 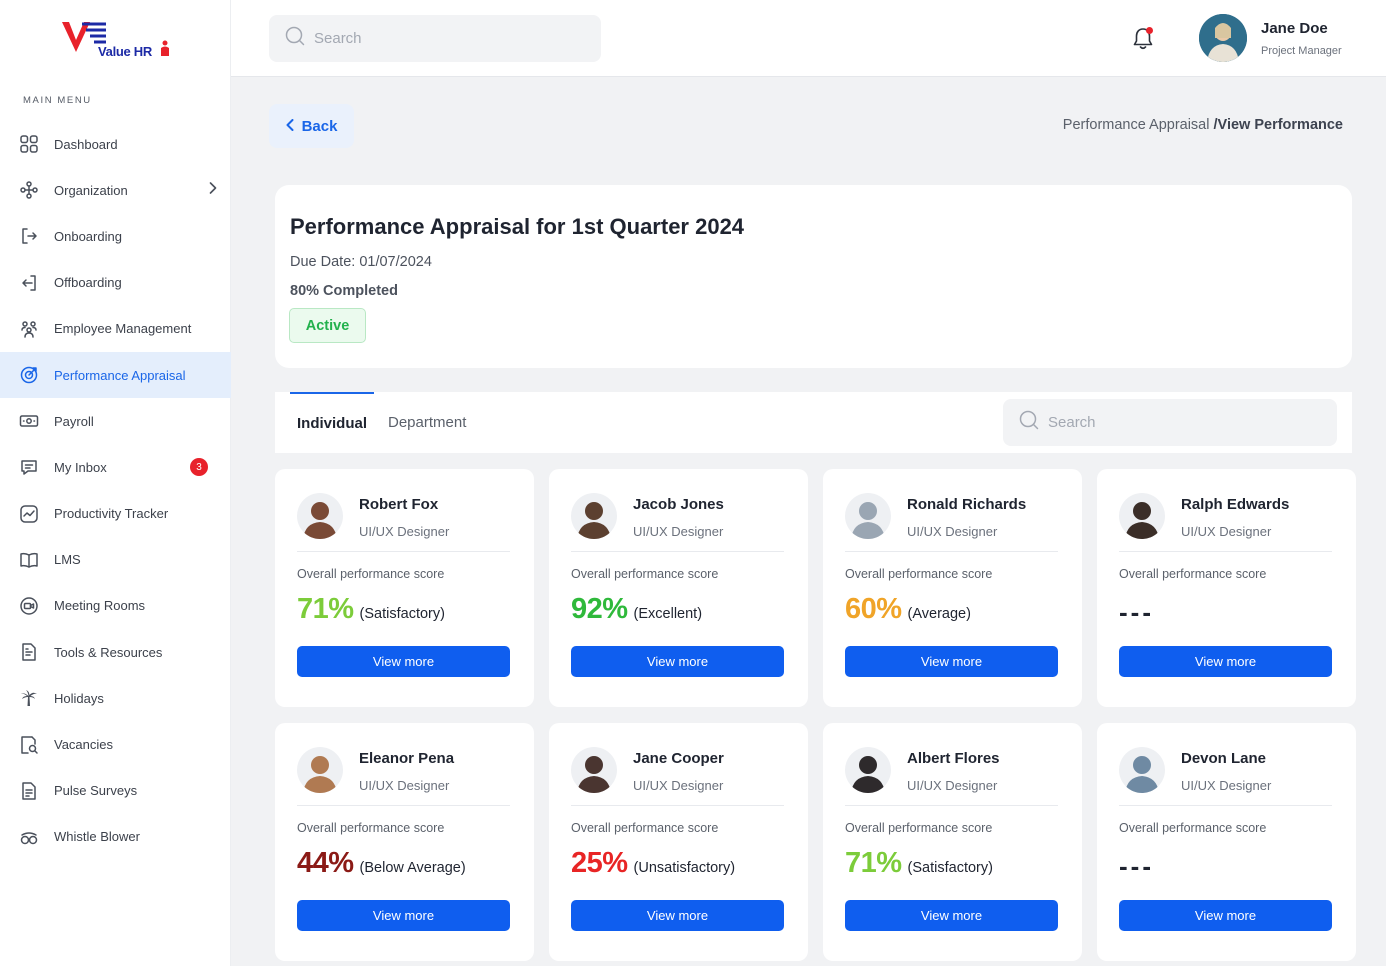 I want to click on sidebar-item-label: Employee Management, so click(x=123, y=329).